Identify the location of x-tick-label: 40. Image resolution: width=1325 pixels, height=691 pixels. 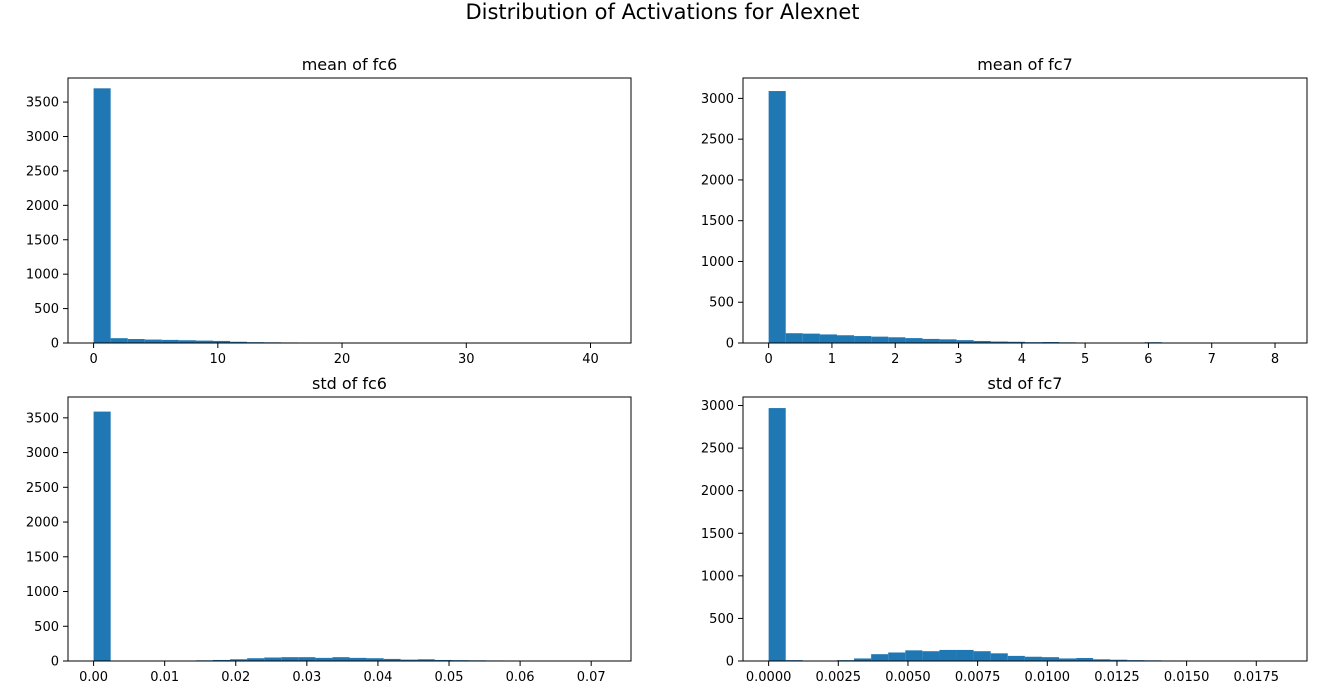
(590, 359).